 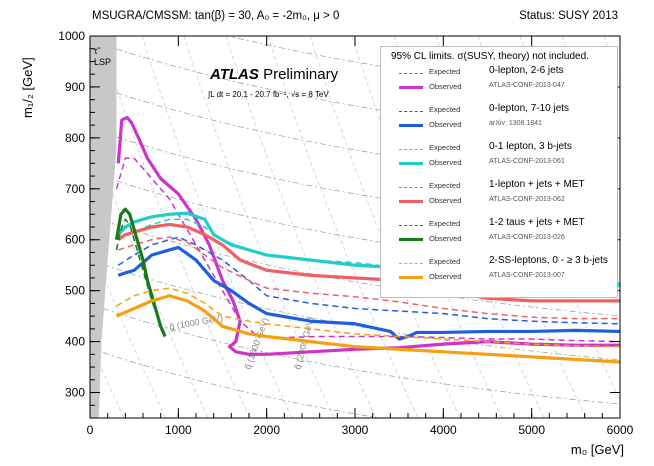 I want to click on stau-lsp-region, so click(x=103, y=227).